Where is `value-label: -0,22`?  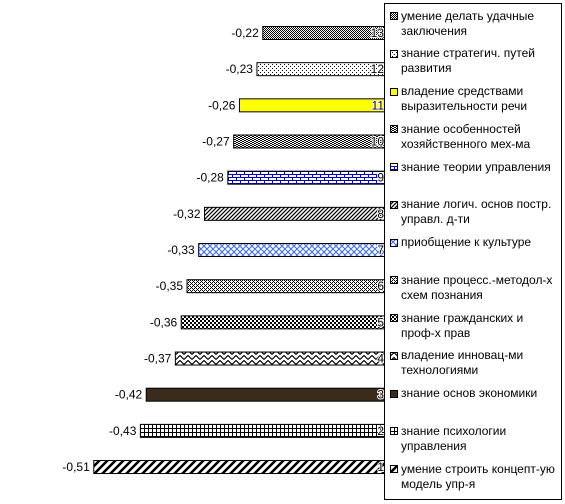
value-label: -0,22 is located at coordinates (245, 33).